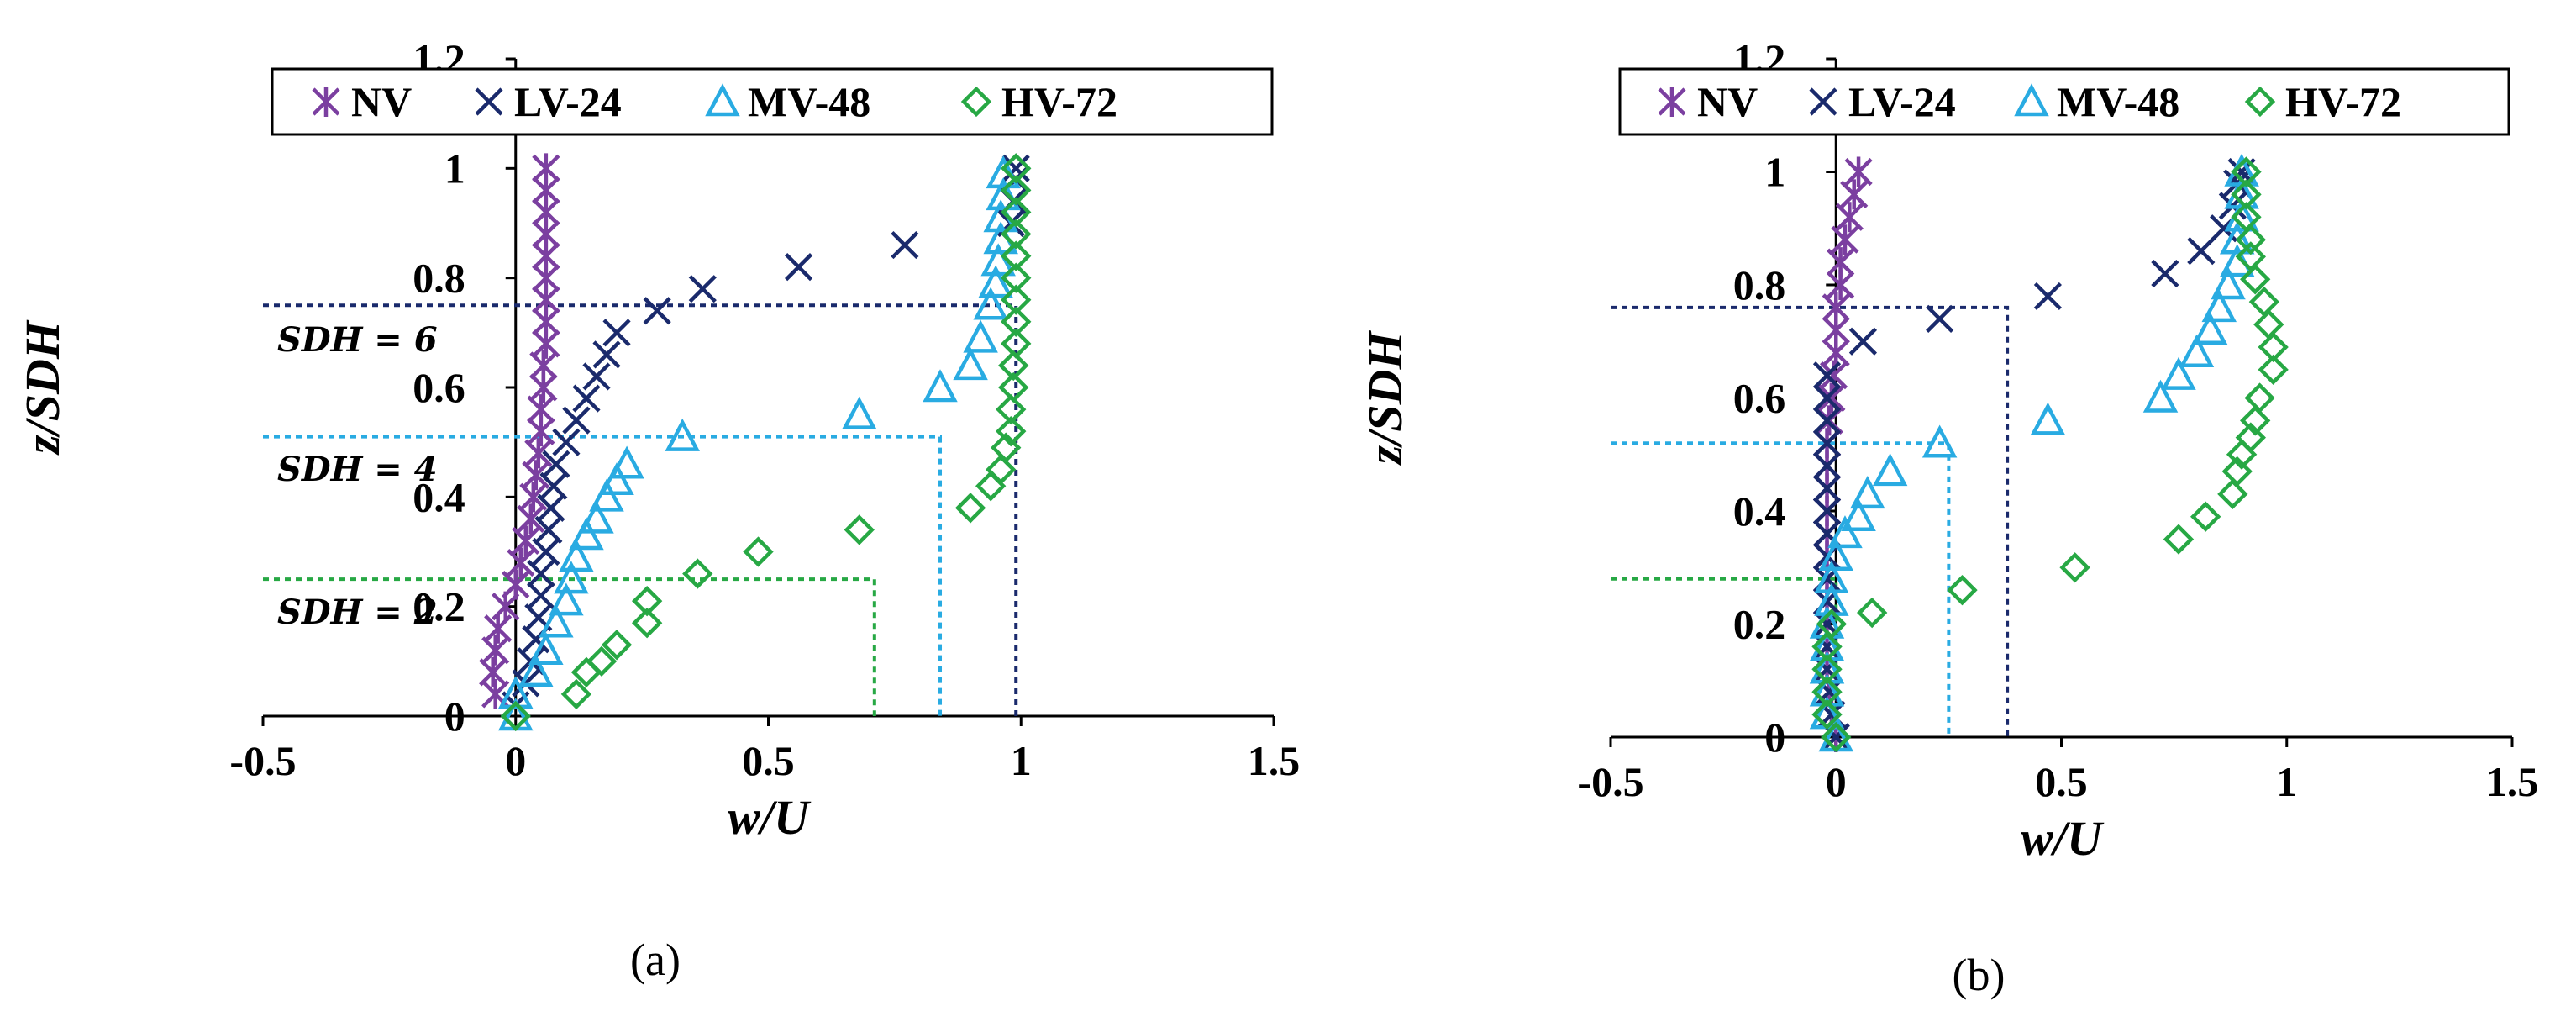 The height and width of the screenshot is (1022, 2576). Describe the element at coordinates (357, 340) in the screenshot. I see `annotation-label: SDH = 6` at that location.